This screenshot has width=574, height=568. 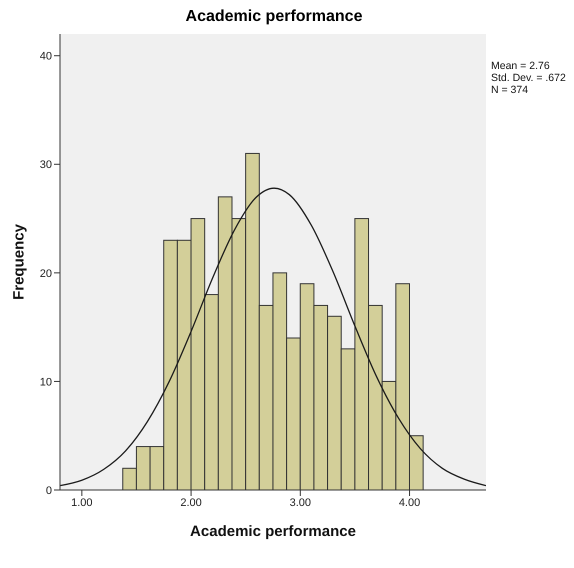 What do you see at coordinates (46, 382) in the screenshot?
I see `y-tick-label: 10` at bounding box center [46, 382].